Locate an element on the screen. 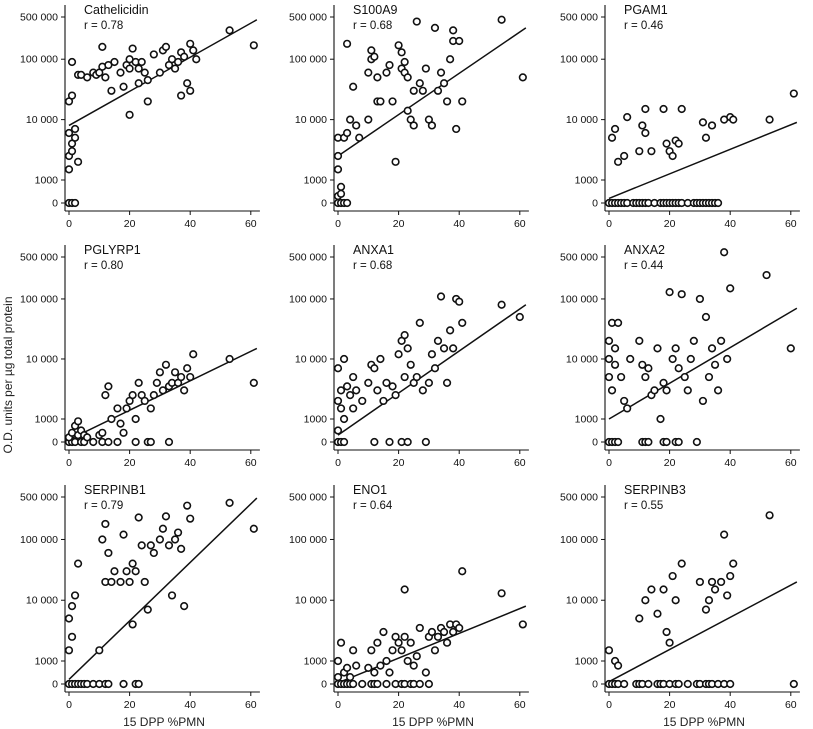  y-tick-label: 500 000 is located at coordinates (579, 498).